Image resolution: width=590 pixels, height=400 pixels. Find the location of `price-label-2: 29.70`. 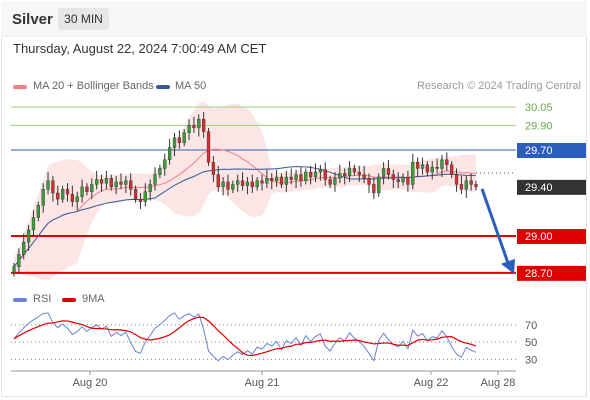

price-label-2: 29.70 is located at coordinates (539, 151).